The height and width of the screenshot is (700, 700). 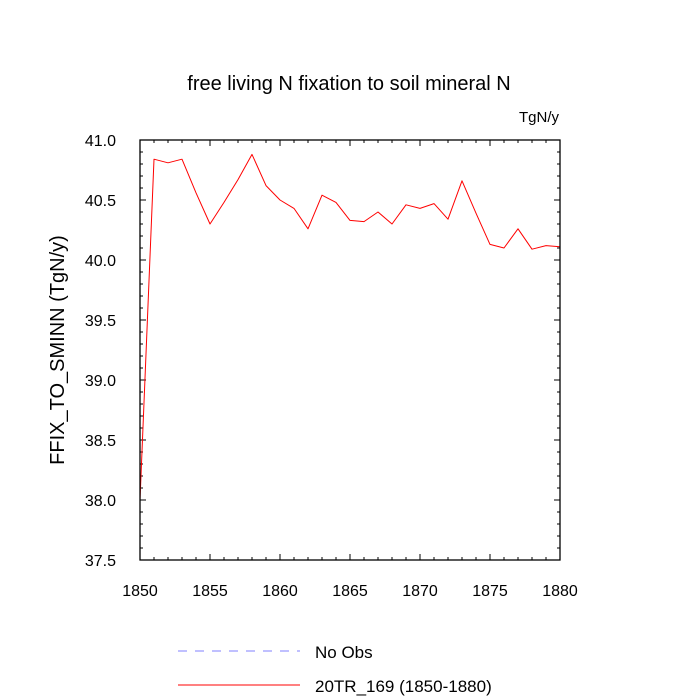 I want to click on legend-label-no-obs: No Obs, so click(x=344, y=652).